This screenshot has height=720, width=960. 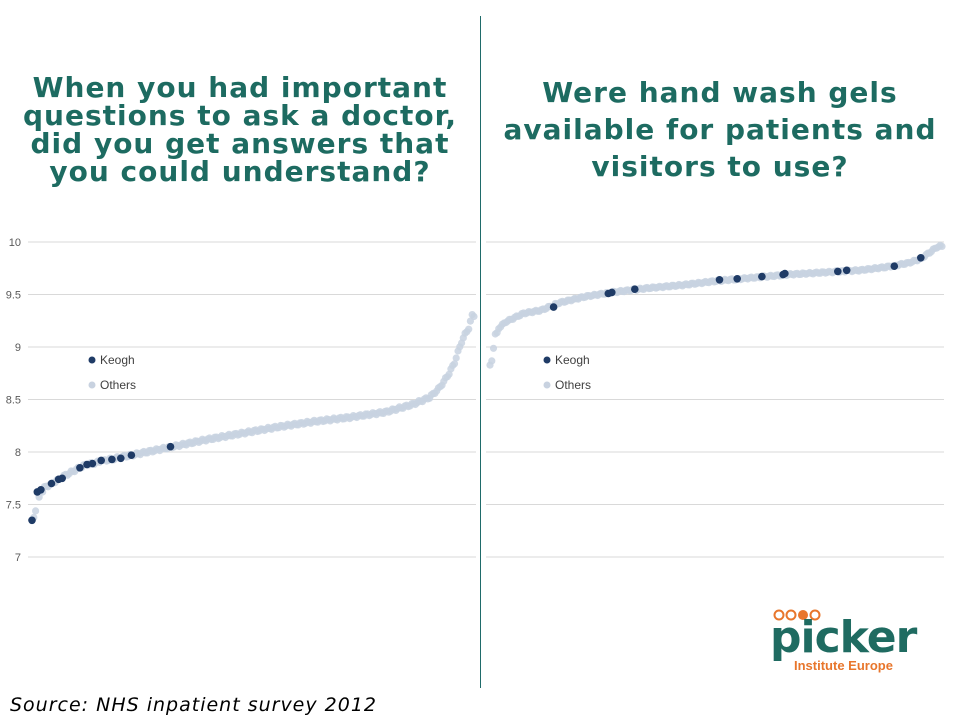 What do you see at coordinates (15, 243) in the screenshot?
I see `y-tick-label: 10` at bounding box center [15, 243].